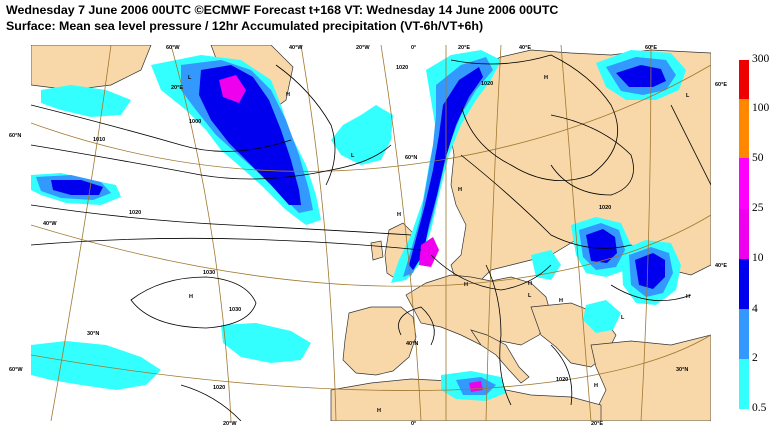  I want to click on legend-label: 4, so click(755, 309).